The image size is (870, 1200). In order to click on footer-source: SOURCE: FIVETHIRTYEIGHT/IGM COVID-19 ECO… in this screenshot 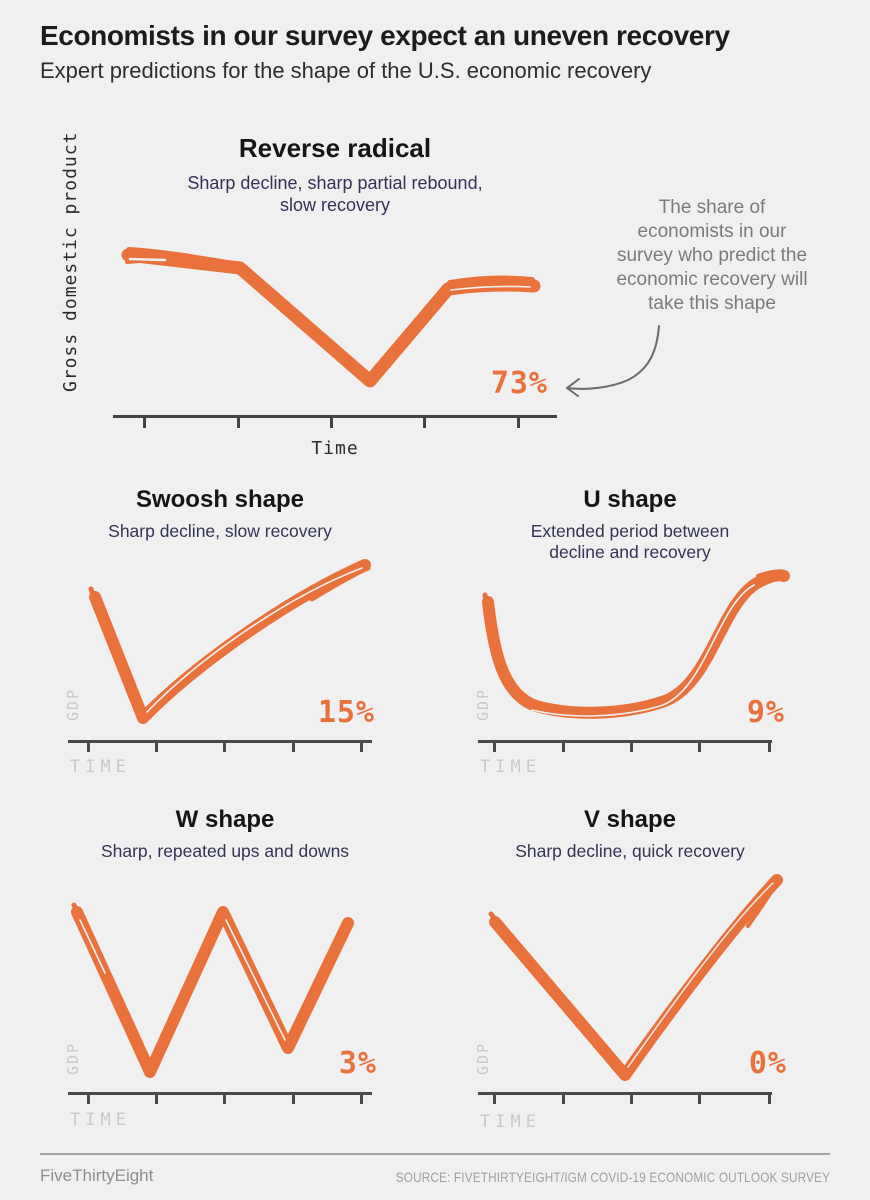, I will do `click(612, 1177)`.